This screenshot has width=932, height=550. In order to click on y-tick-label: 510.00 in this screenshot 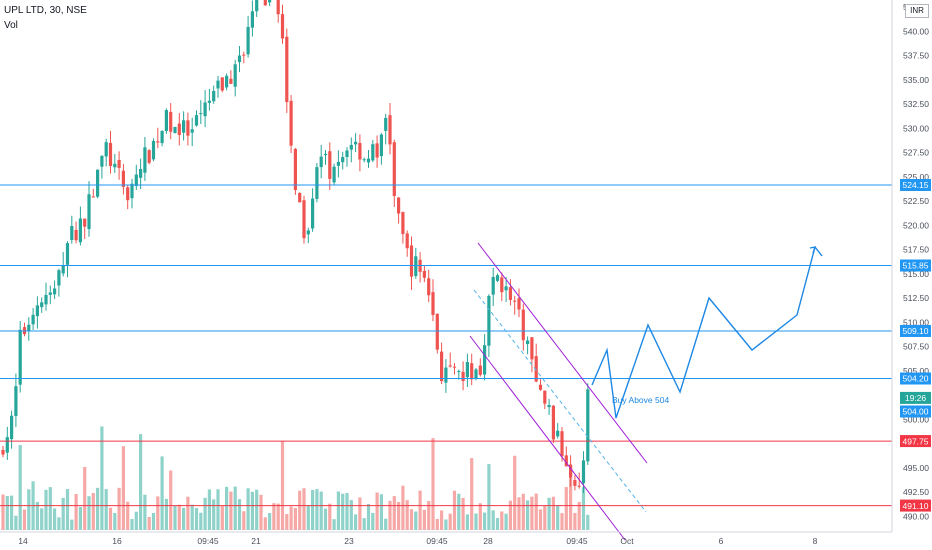, I will do `click(916, 322)`.